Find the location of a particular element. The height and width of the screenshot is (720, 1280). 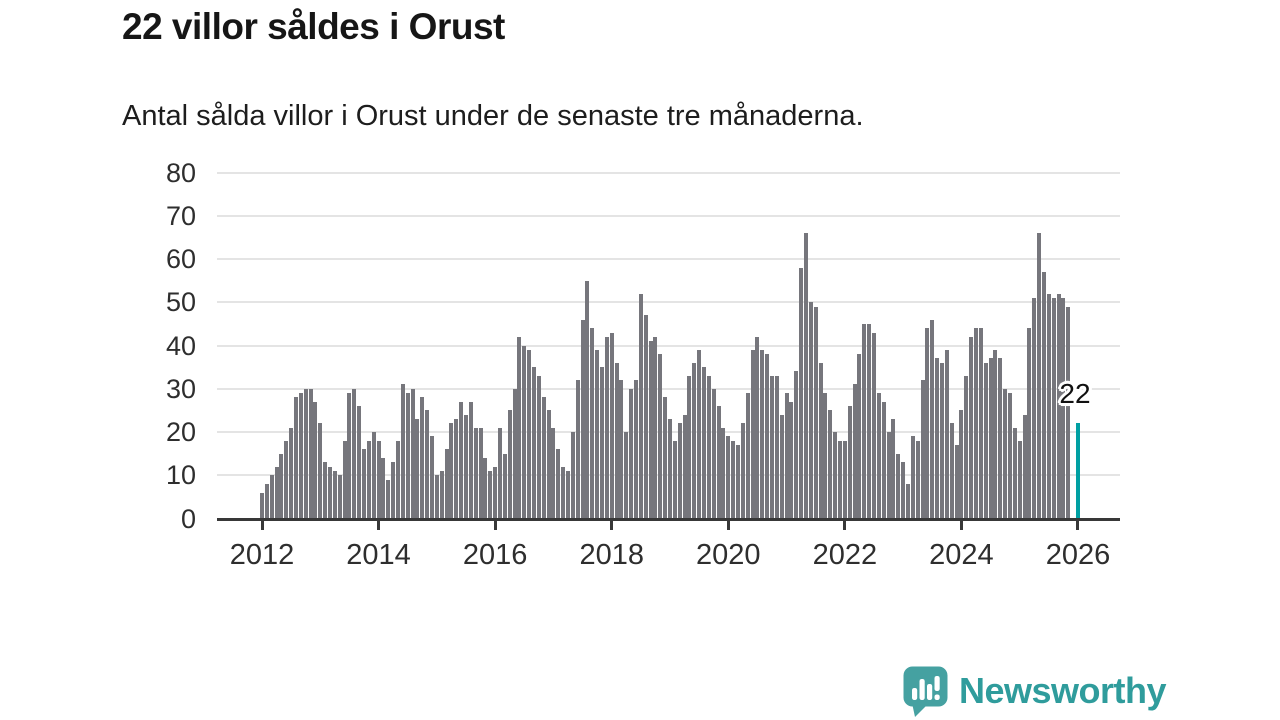

gridline-y60 is located at coordinates (668, 259).